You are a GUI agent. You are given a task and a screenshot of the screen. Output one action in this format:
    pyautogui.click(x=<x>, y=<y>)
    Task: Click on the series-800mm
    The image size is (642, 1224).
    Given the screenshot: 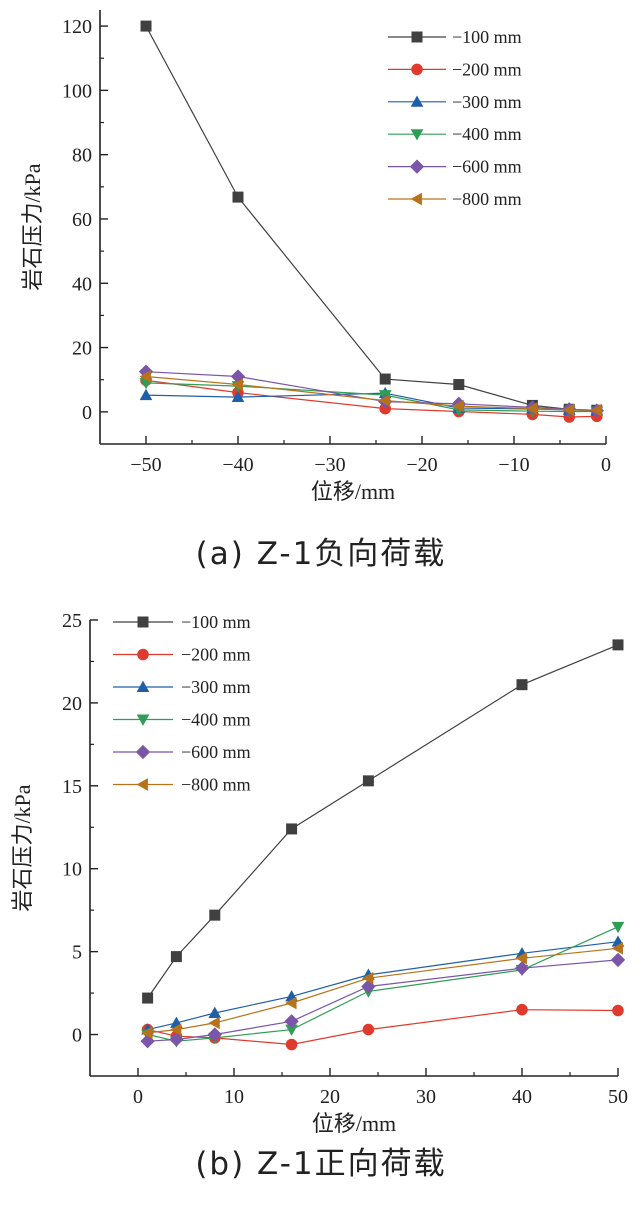 What is the action you would take?
    pyautogui.click(x=382, y=990)
    